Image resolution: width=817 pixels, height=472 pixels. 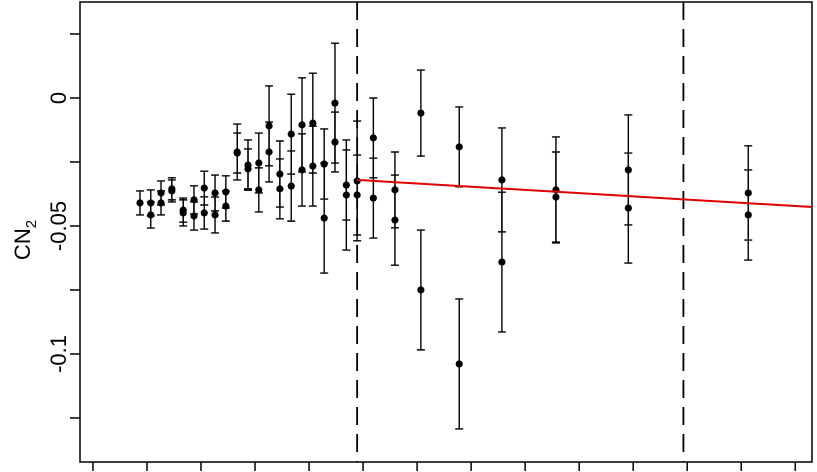 I want to click on y-axis-label: CN2, so click(x=25, y=240).